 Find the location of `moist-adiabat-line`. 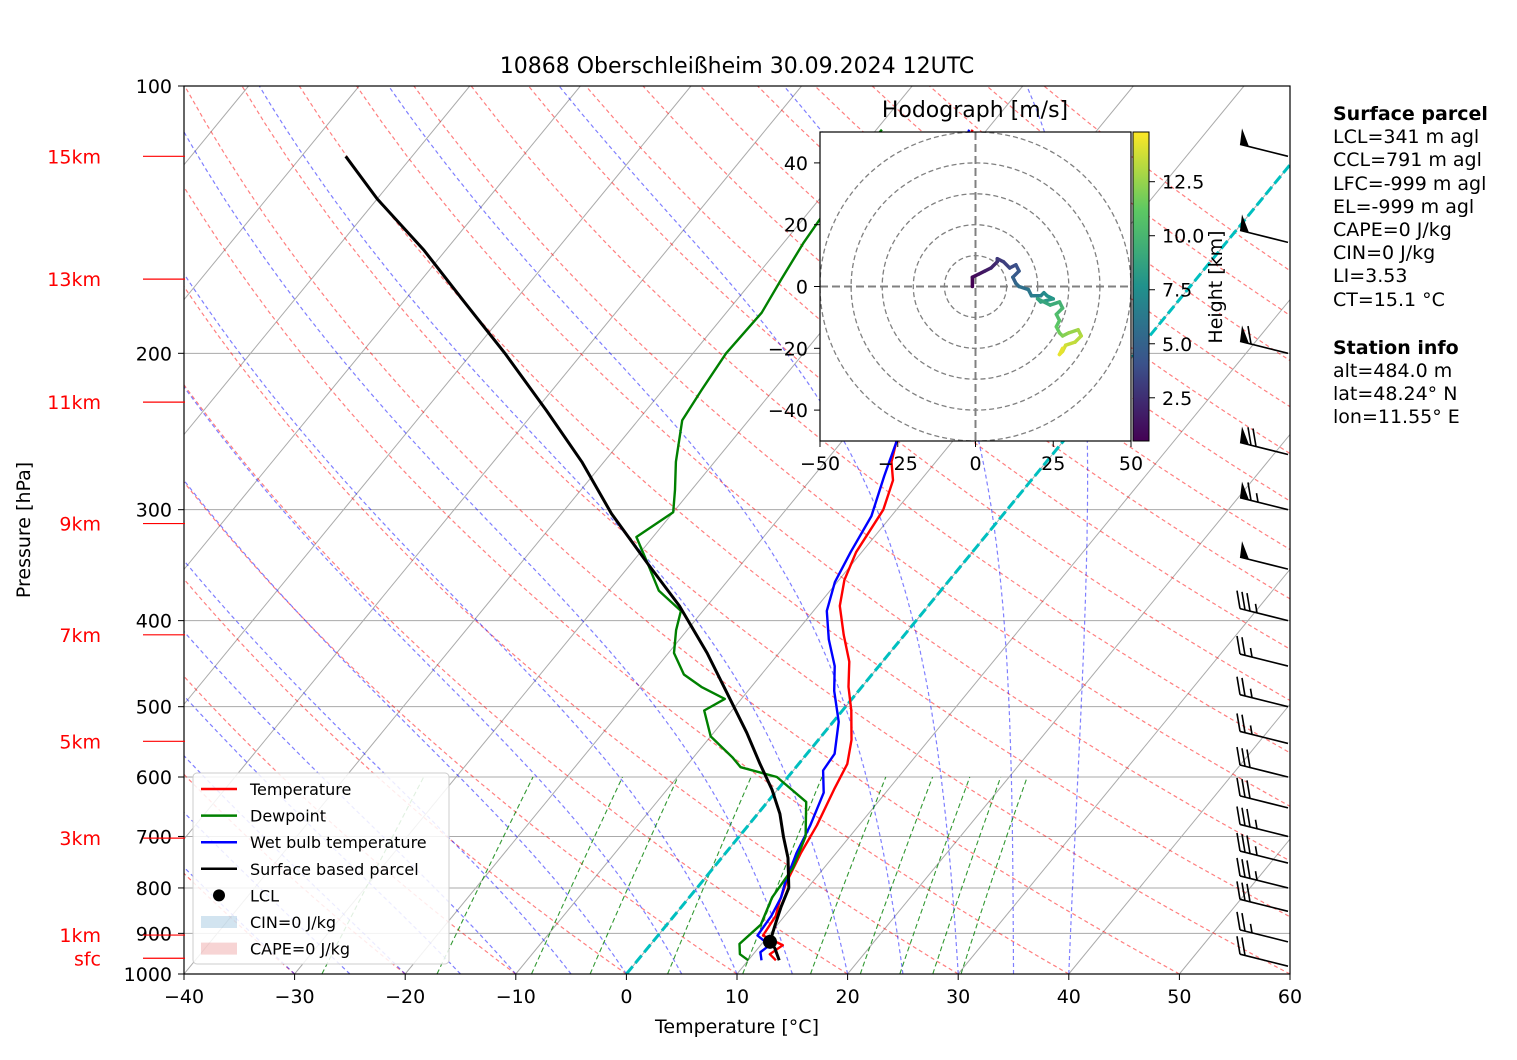

moist-adiabat-line is located at coordinates (405, 726).